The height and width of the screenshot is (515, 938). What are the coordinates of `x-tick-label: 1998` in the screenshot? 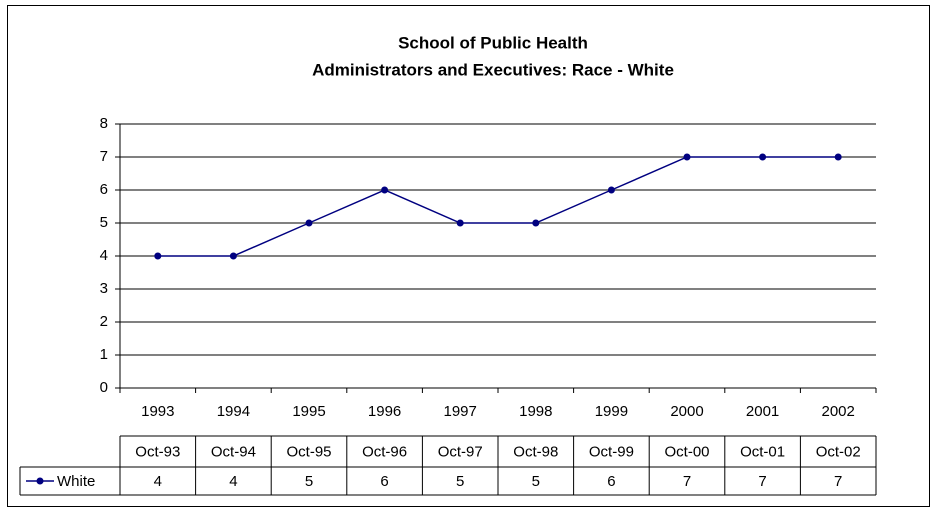 It's located at (535, 411).